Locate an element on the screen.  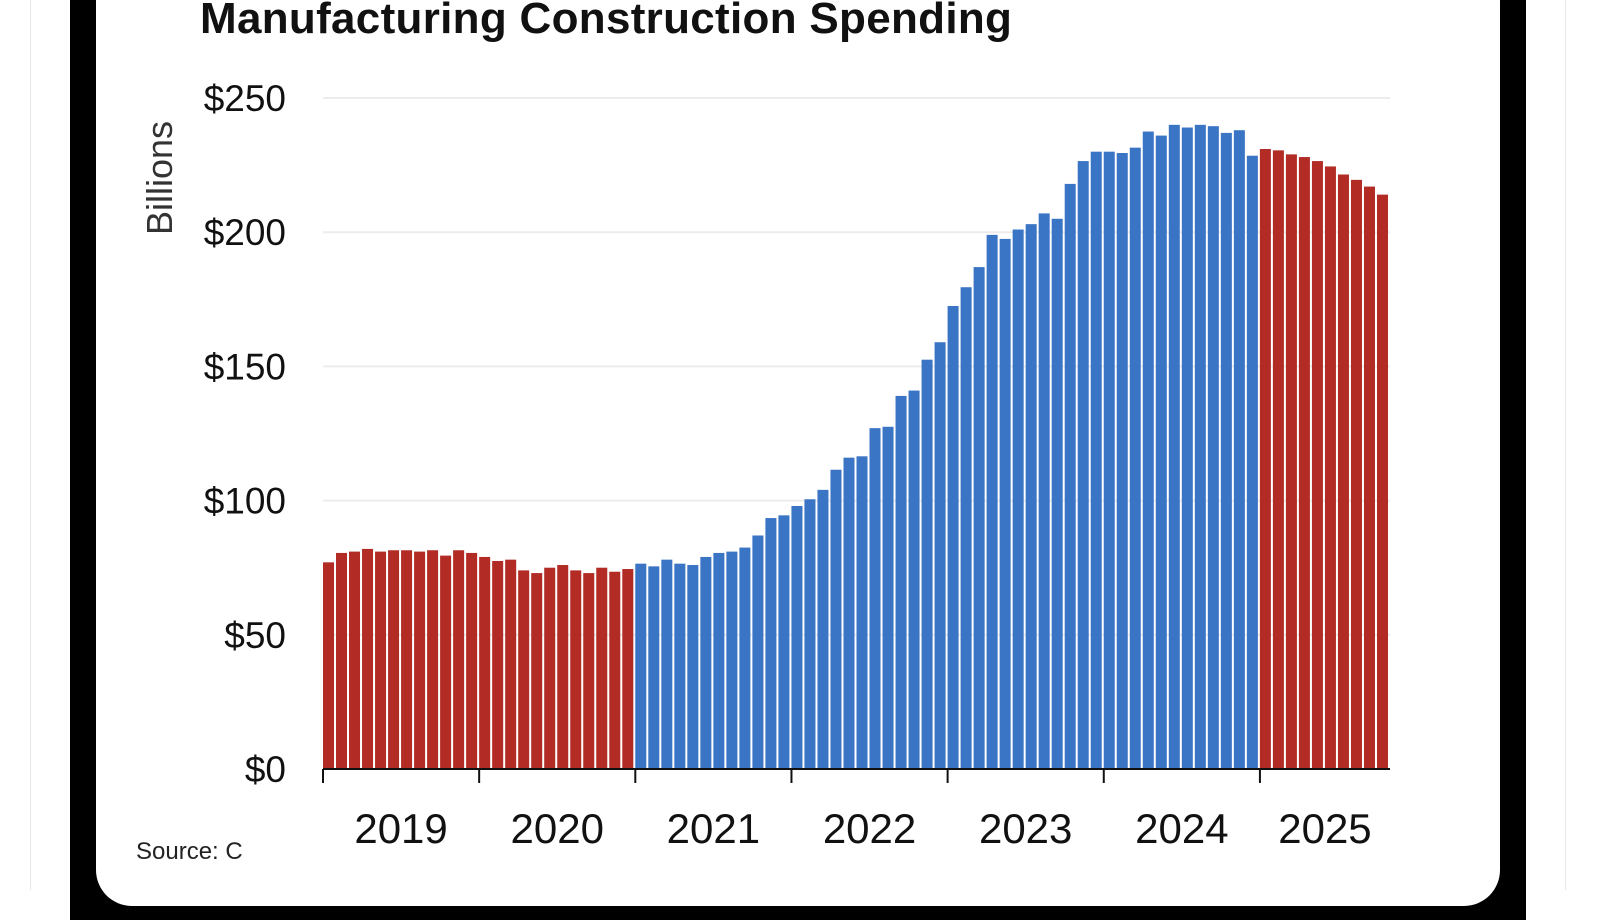
x-tick-labels: 2019 2020 2021 2022 2023 2024 2025 is located at coordinates (862, 828).